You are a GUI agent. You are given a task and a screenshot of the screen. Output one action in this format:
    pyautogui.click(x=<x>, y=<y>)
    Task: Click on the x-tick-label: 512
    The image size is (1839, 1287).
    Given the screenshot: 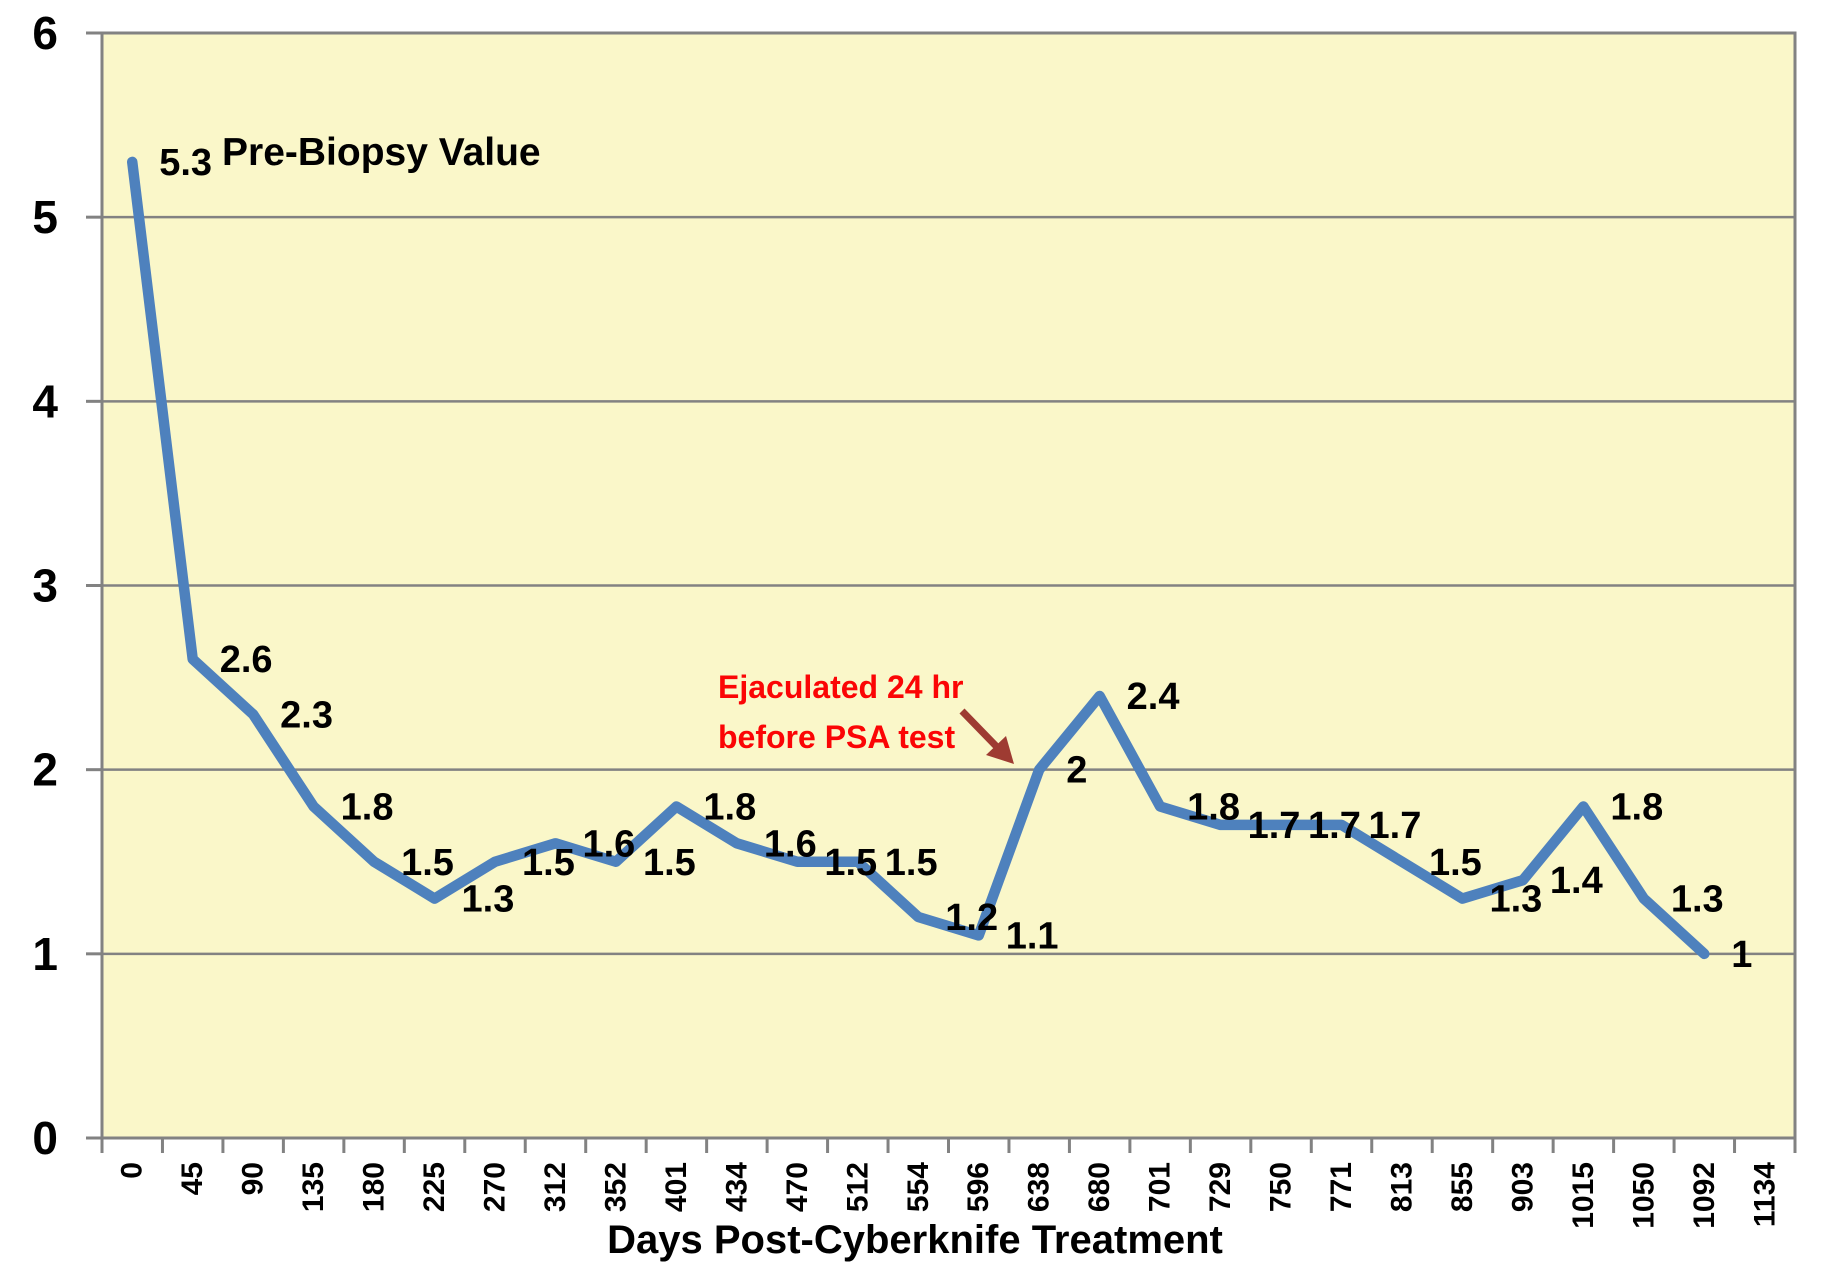 What is the action you would take?
    pyautogui.click(x=857, y=1187)
    